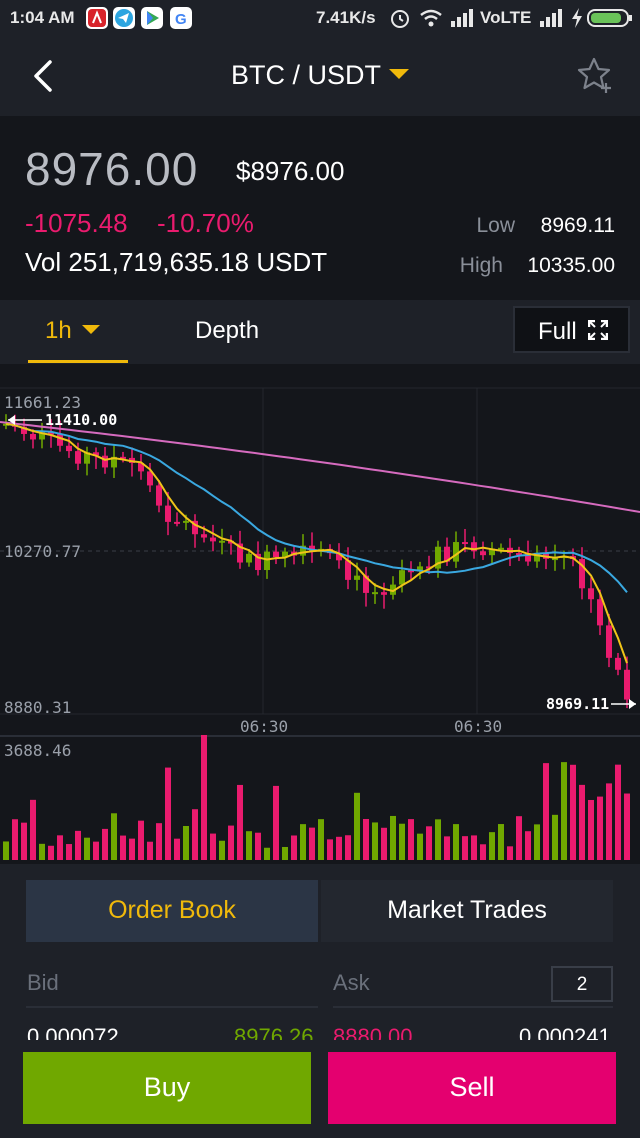  Describe the element at coordinates (571, 265) in the screenshot. I see `high-value: 10335.00` at that location.